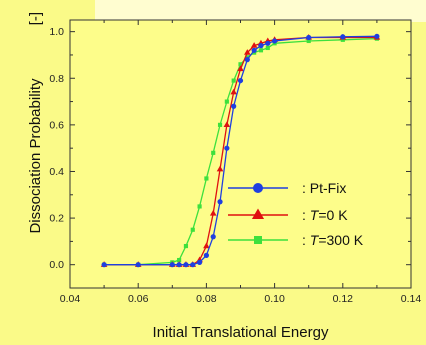  What do you see at coordinates (56, 219) in the screenshot?
I see `y-tick-label: 0.2` at bounding box center [56, 219].